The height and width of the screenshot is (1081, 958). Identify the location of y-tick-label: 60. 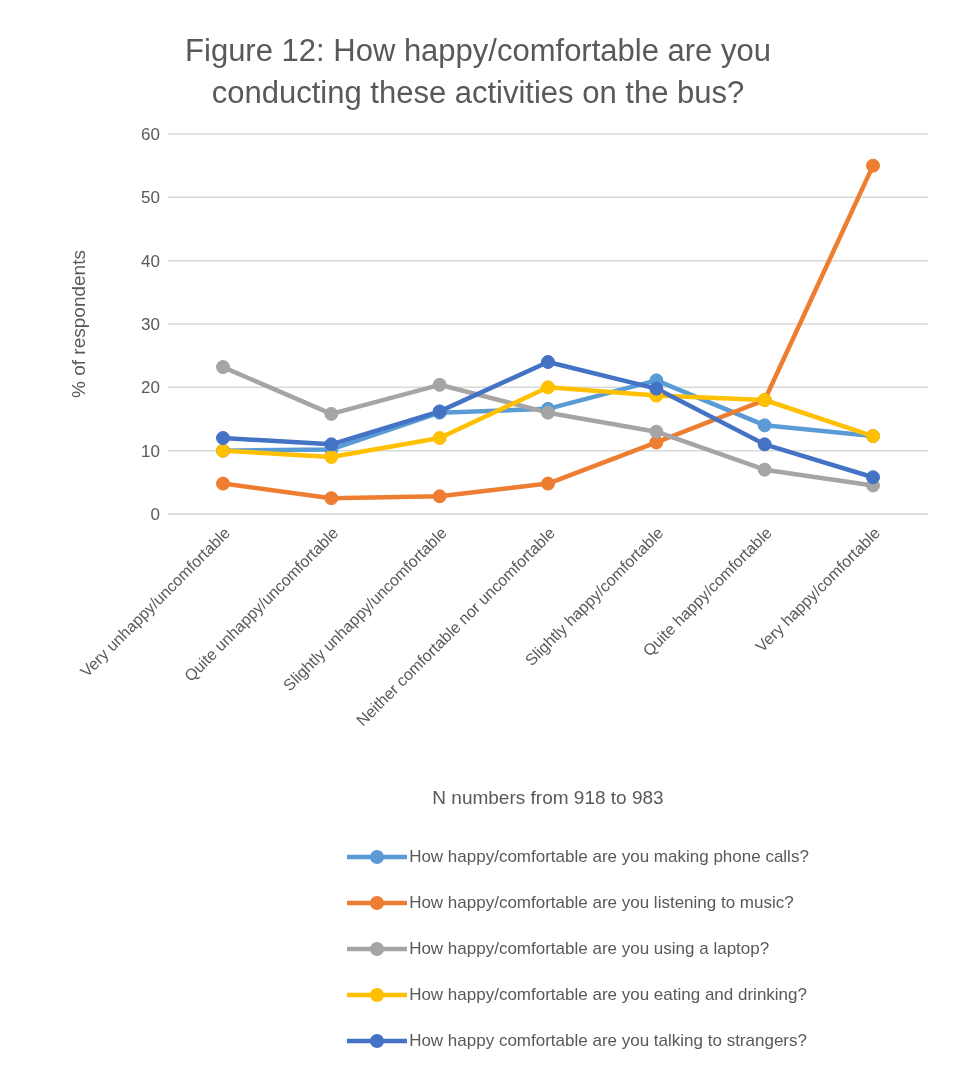
(150, 135).